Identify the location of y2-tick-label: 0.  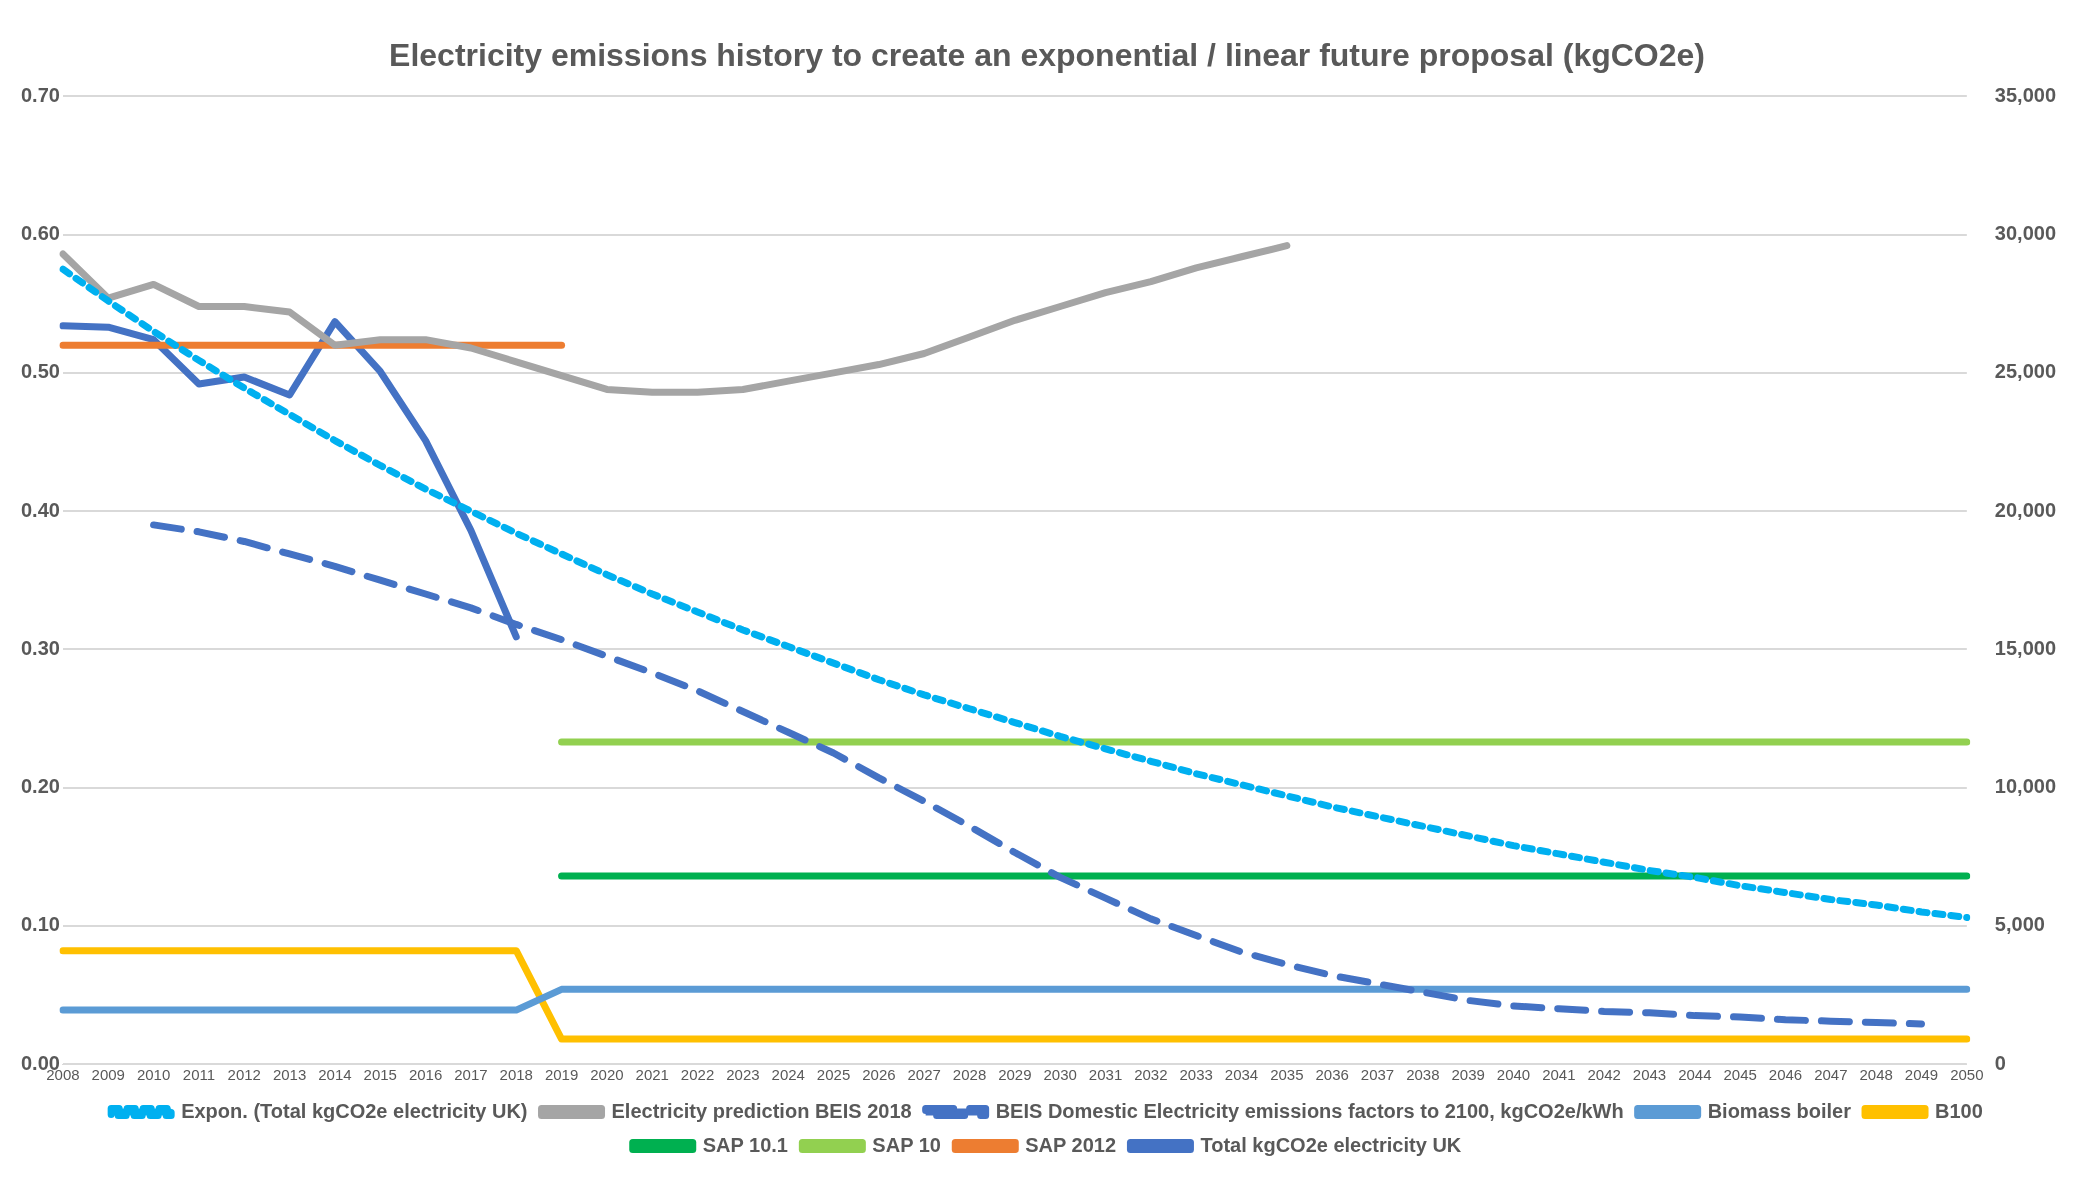
(2000, 1062).